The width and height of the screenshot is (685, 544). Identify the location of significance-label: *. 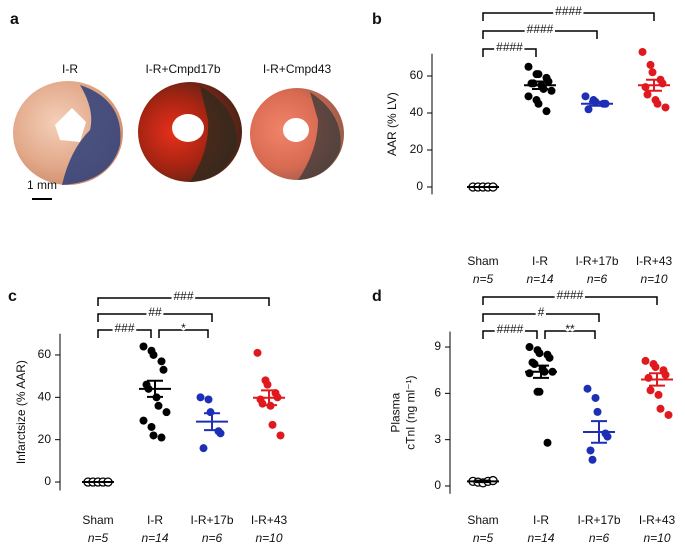
(183, 328).